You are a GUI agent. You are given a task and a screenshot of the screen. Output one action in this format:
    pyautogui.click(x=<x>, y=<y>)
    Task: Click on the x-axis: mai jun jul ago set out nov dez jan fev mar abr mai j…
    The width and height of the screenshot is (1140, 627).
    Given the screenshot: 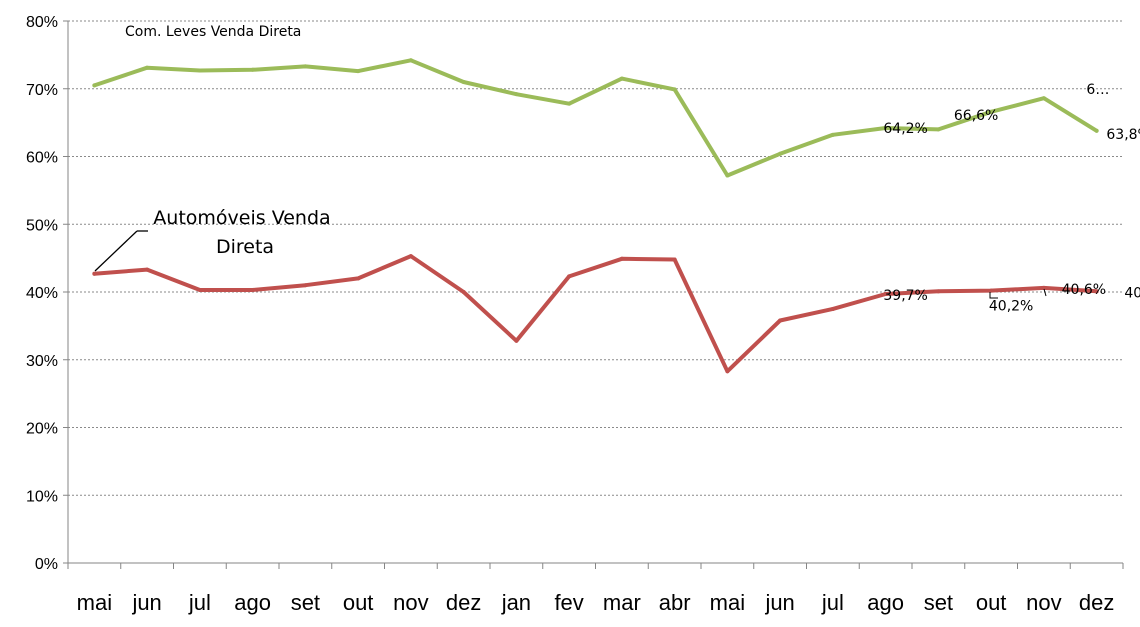 What is the action you would take?
    pyautogui.click(x=595, y=588)
    